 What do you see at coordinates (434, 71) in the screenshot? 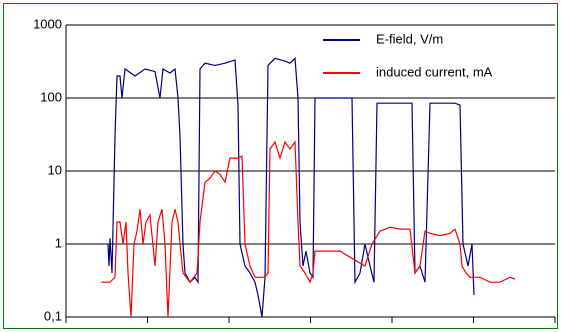
I see `legend-label: induced current, mA` at bounding box center [434, 71].